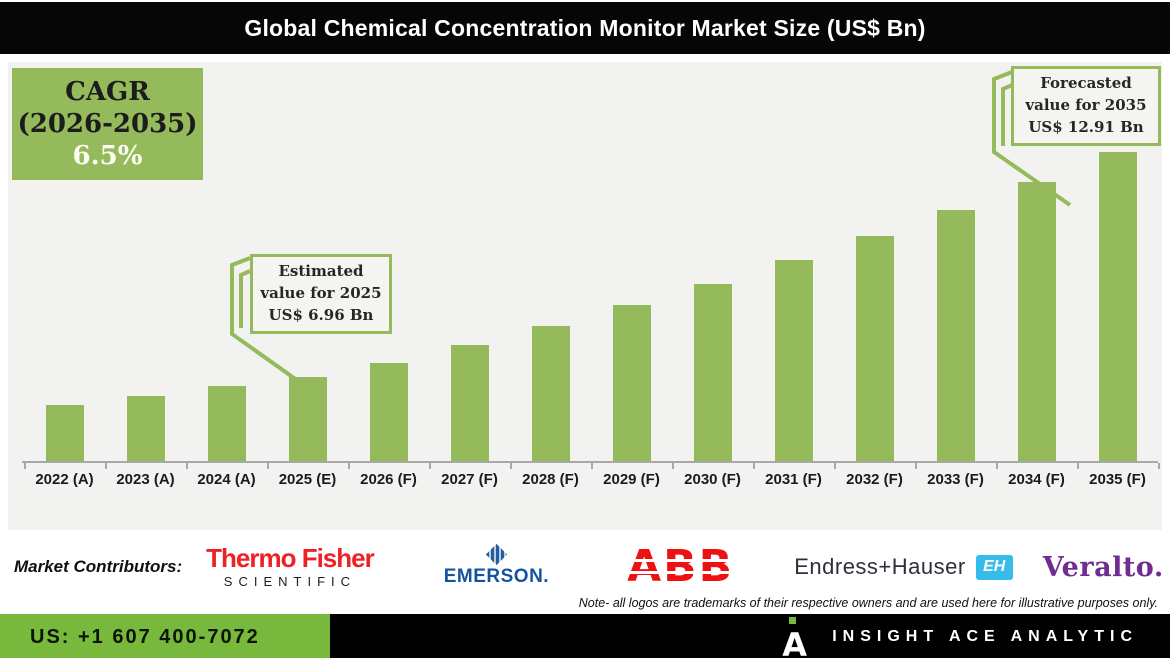 This screenshot has height=658, width=1170. Describe the element at coordinates (955, 336) in the screenshot. I see `bar-2033` at that location.